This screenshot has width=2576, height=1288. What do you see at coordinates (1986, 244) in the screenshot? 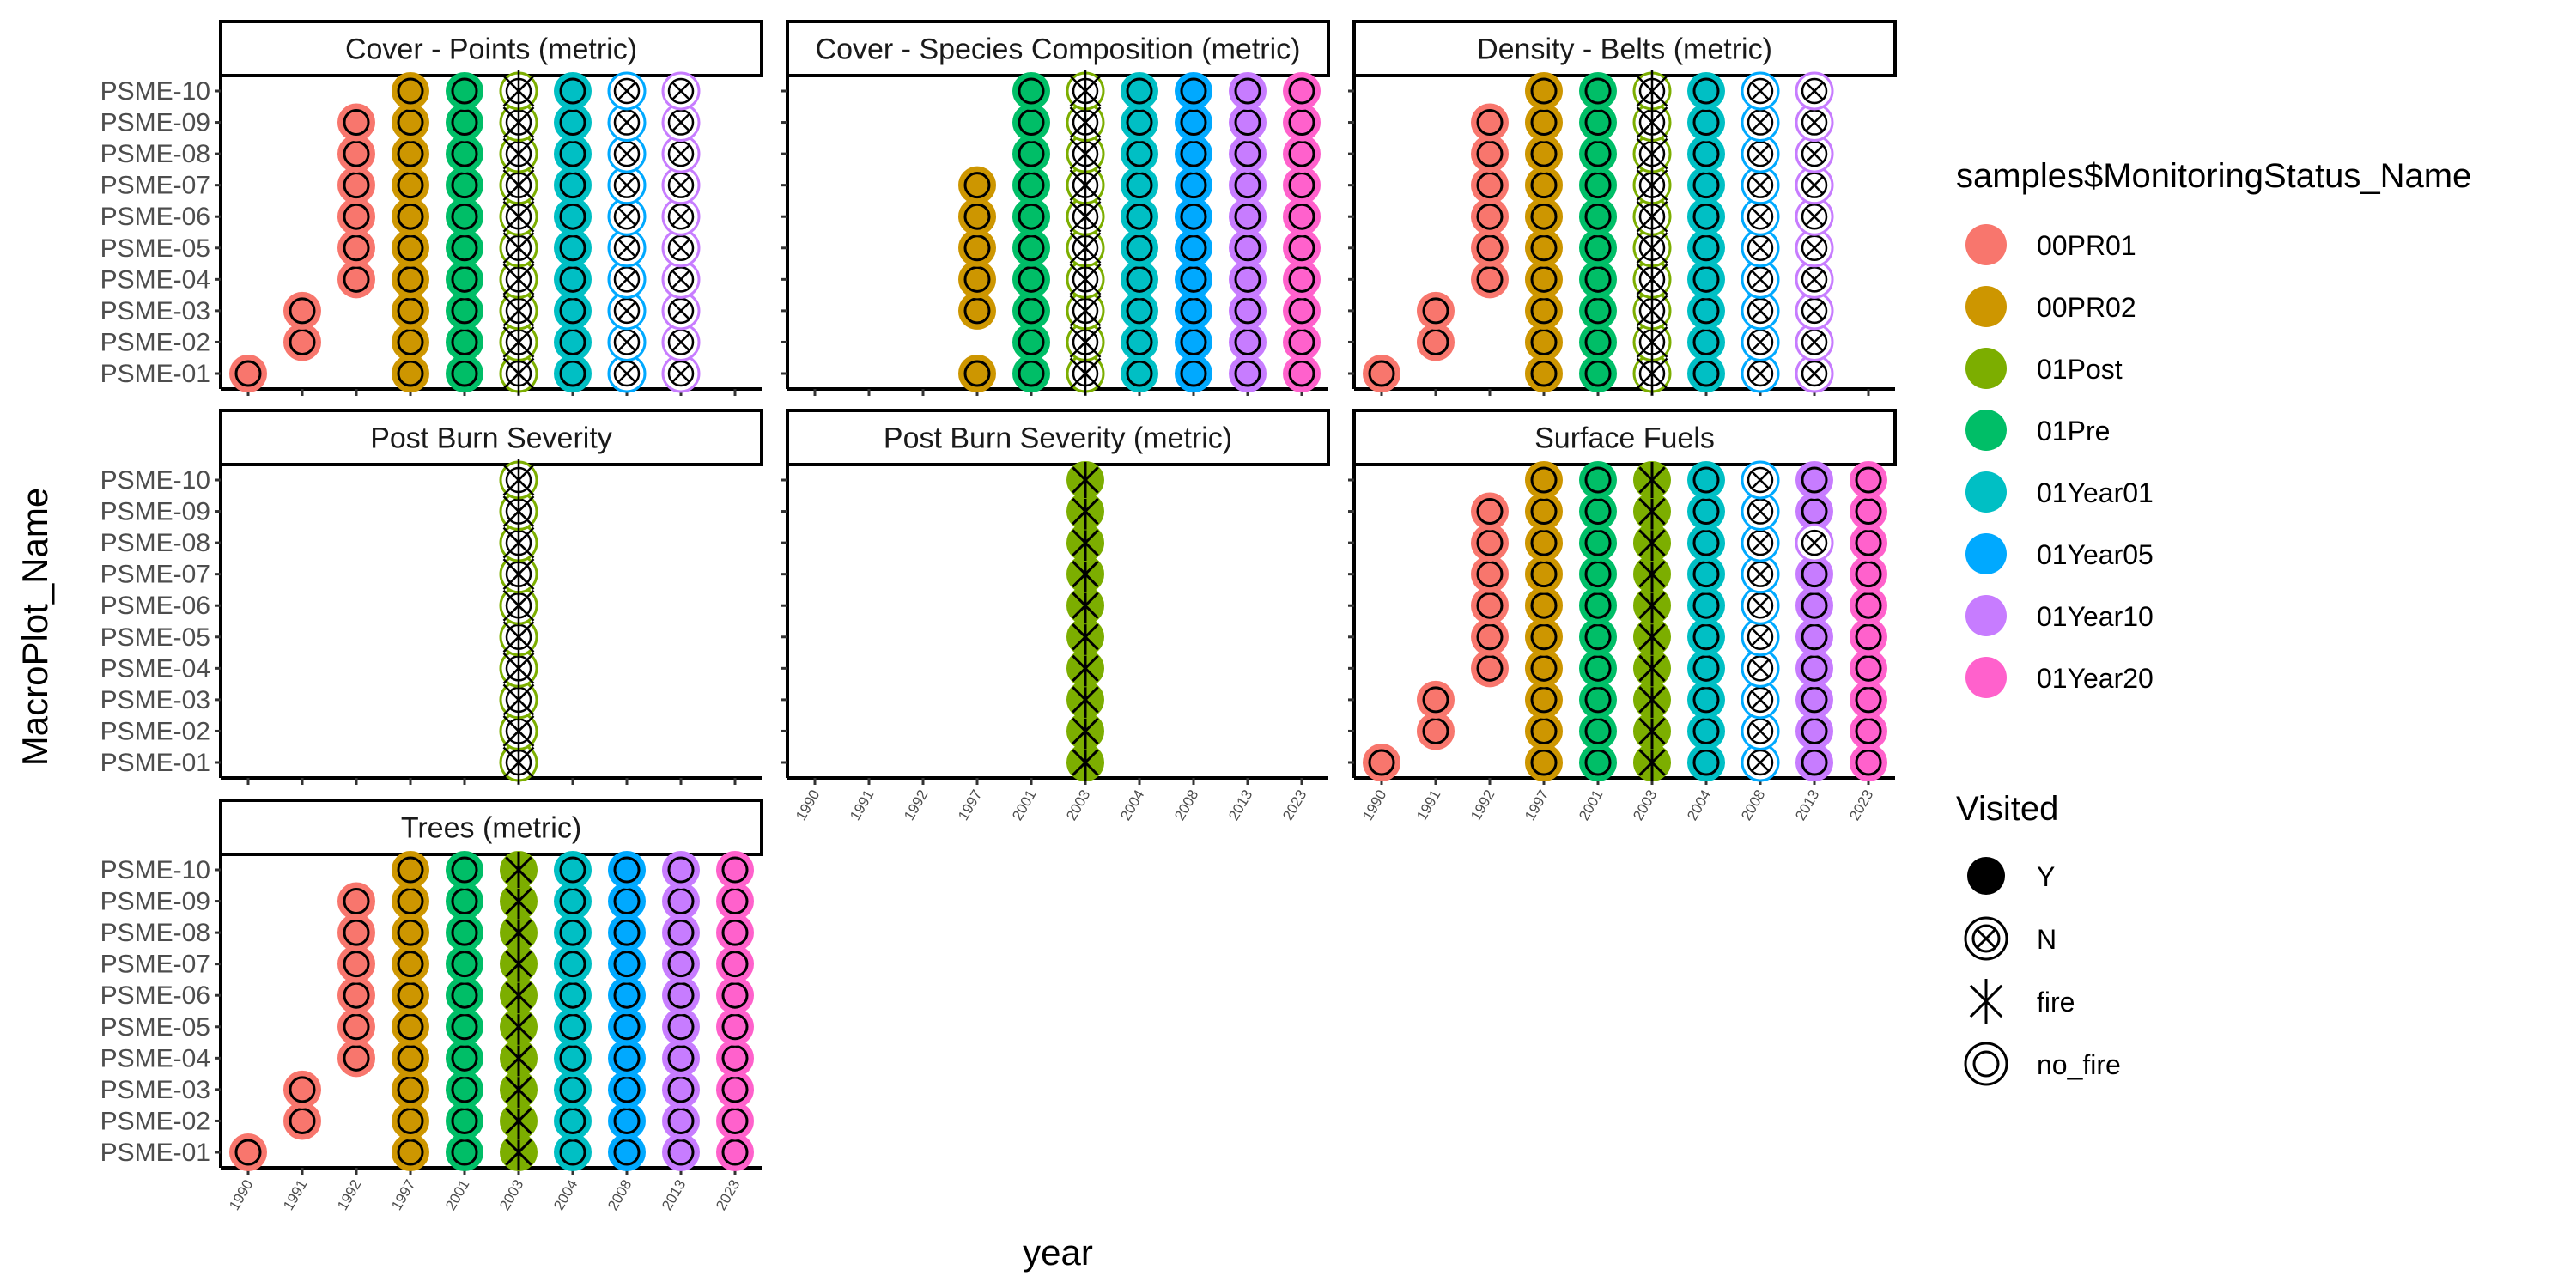
I see `legend-swatch` at bounding box center [1986, 244].